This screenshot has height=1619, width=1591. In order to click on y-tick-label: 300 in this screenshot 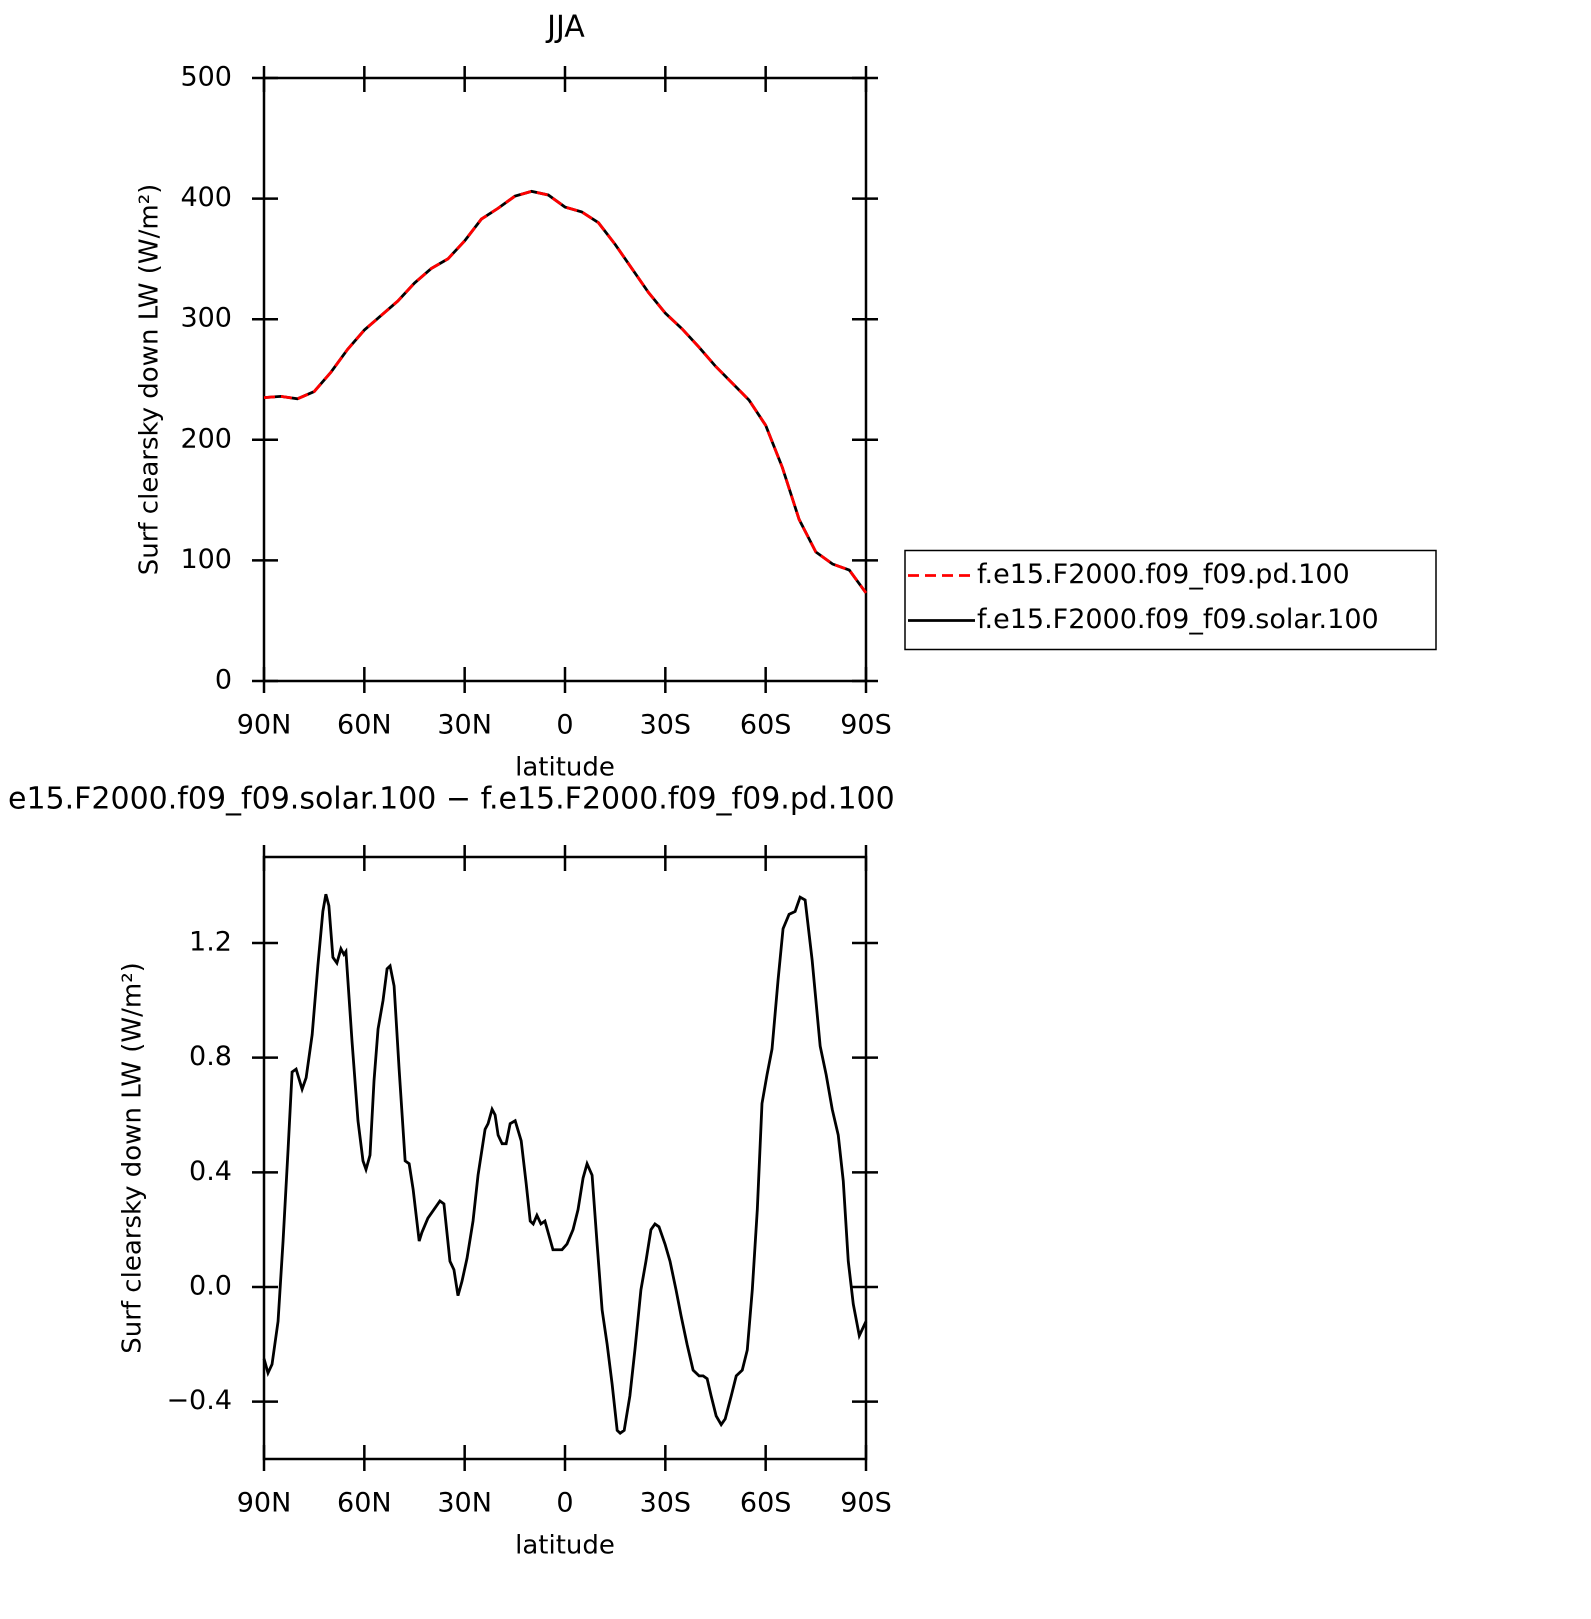, I will do `click(206, 318)`.